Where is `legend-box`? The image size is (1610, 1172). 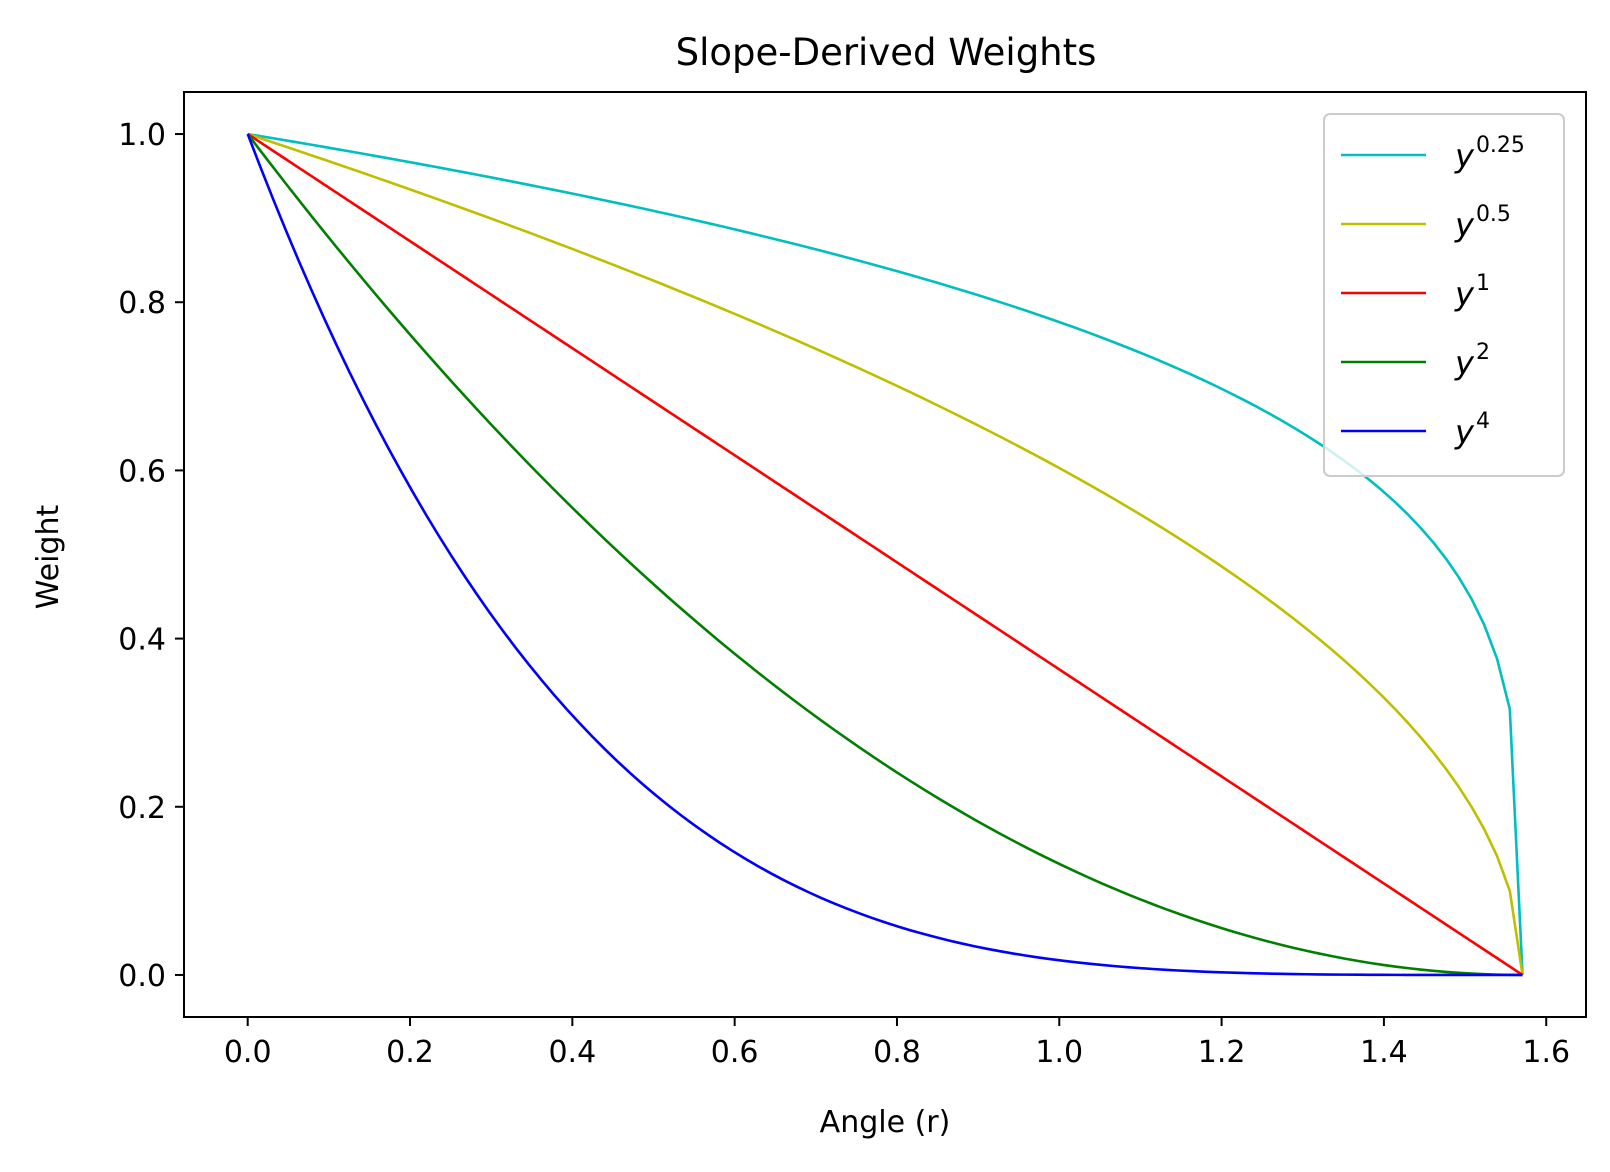 legend-box is located at coordinates (1444, 295).